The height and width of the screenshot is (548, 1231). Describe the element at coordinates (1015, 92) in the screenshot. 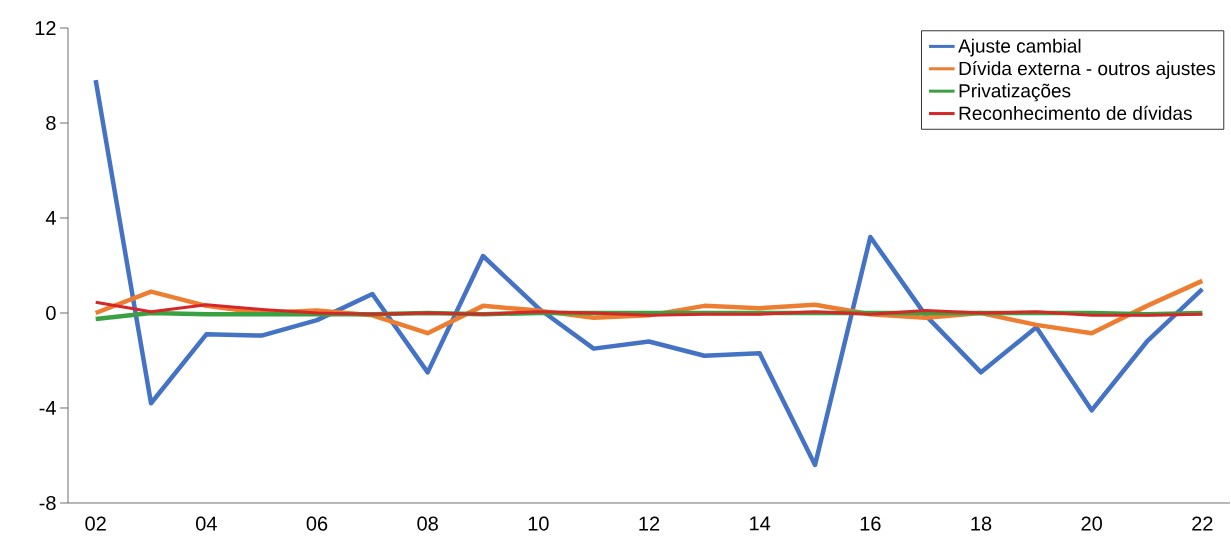

I see `legend-label: Privatizações` at that location.